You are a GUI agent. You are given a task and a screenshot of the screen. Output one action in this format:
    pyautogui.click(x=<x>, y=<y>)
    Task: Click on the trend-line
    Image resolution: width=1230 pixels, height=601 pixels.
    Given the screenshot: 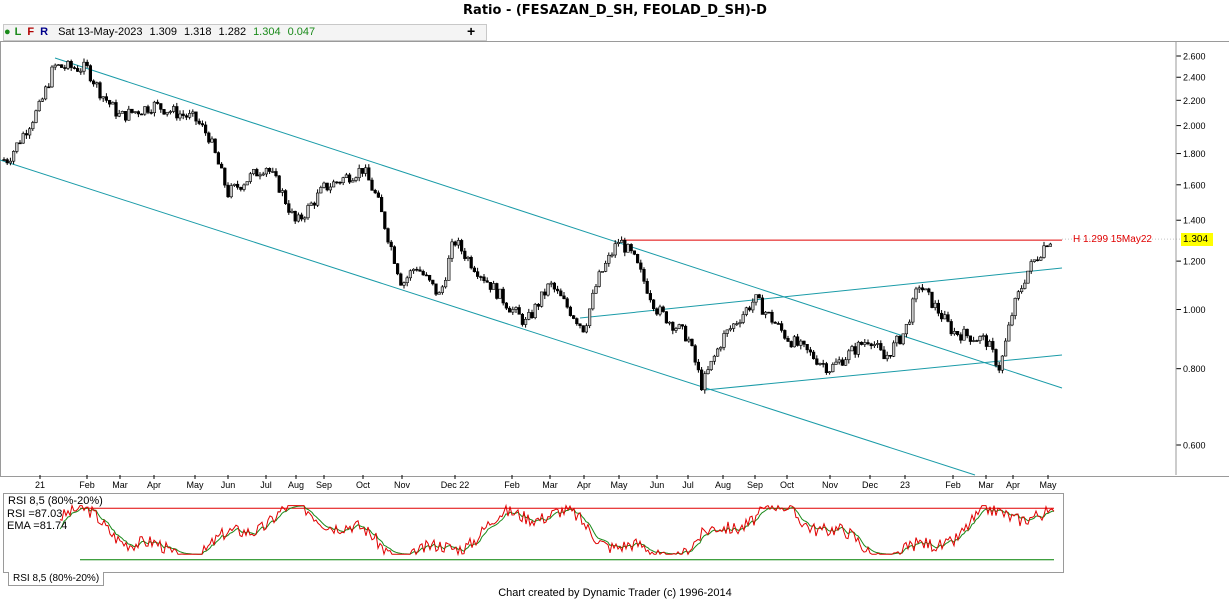 What is the action you would take?
    pyautogui.click(x=883, y=372)
    